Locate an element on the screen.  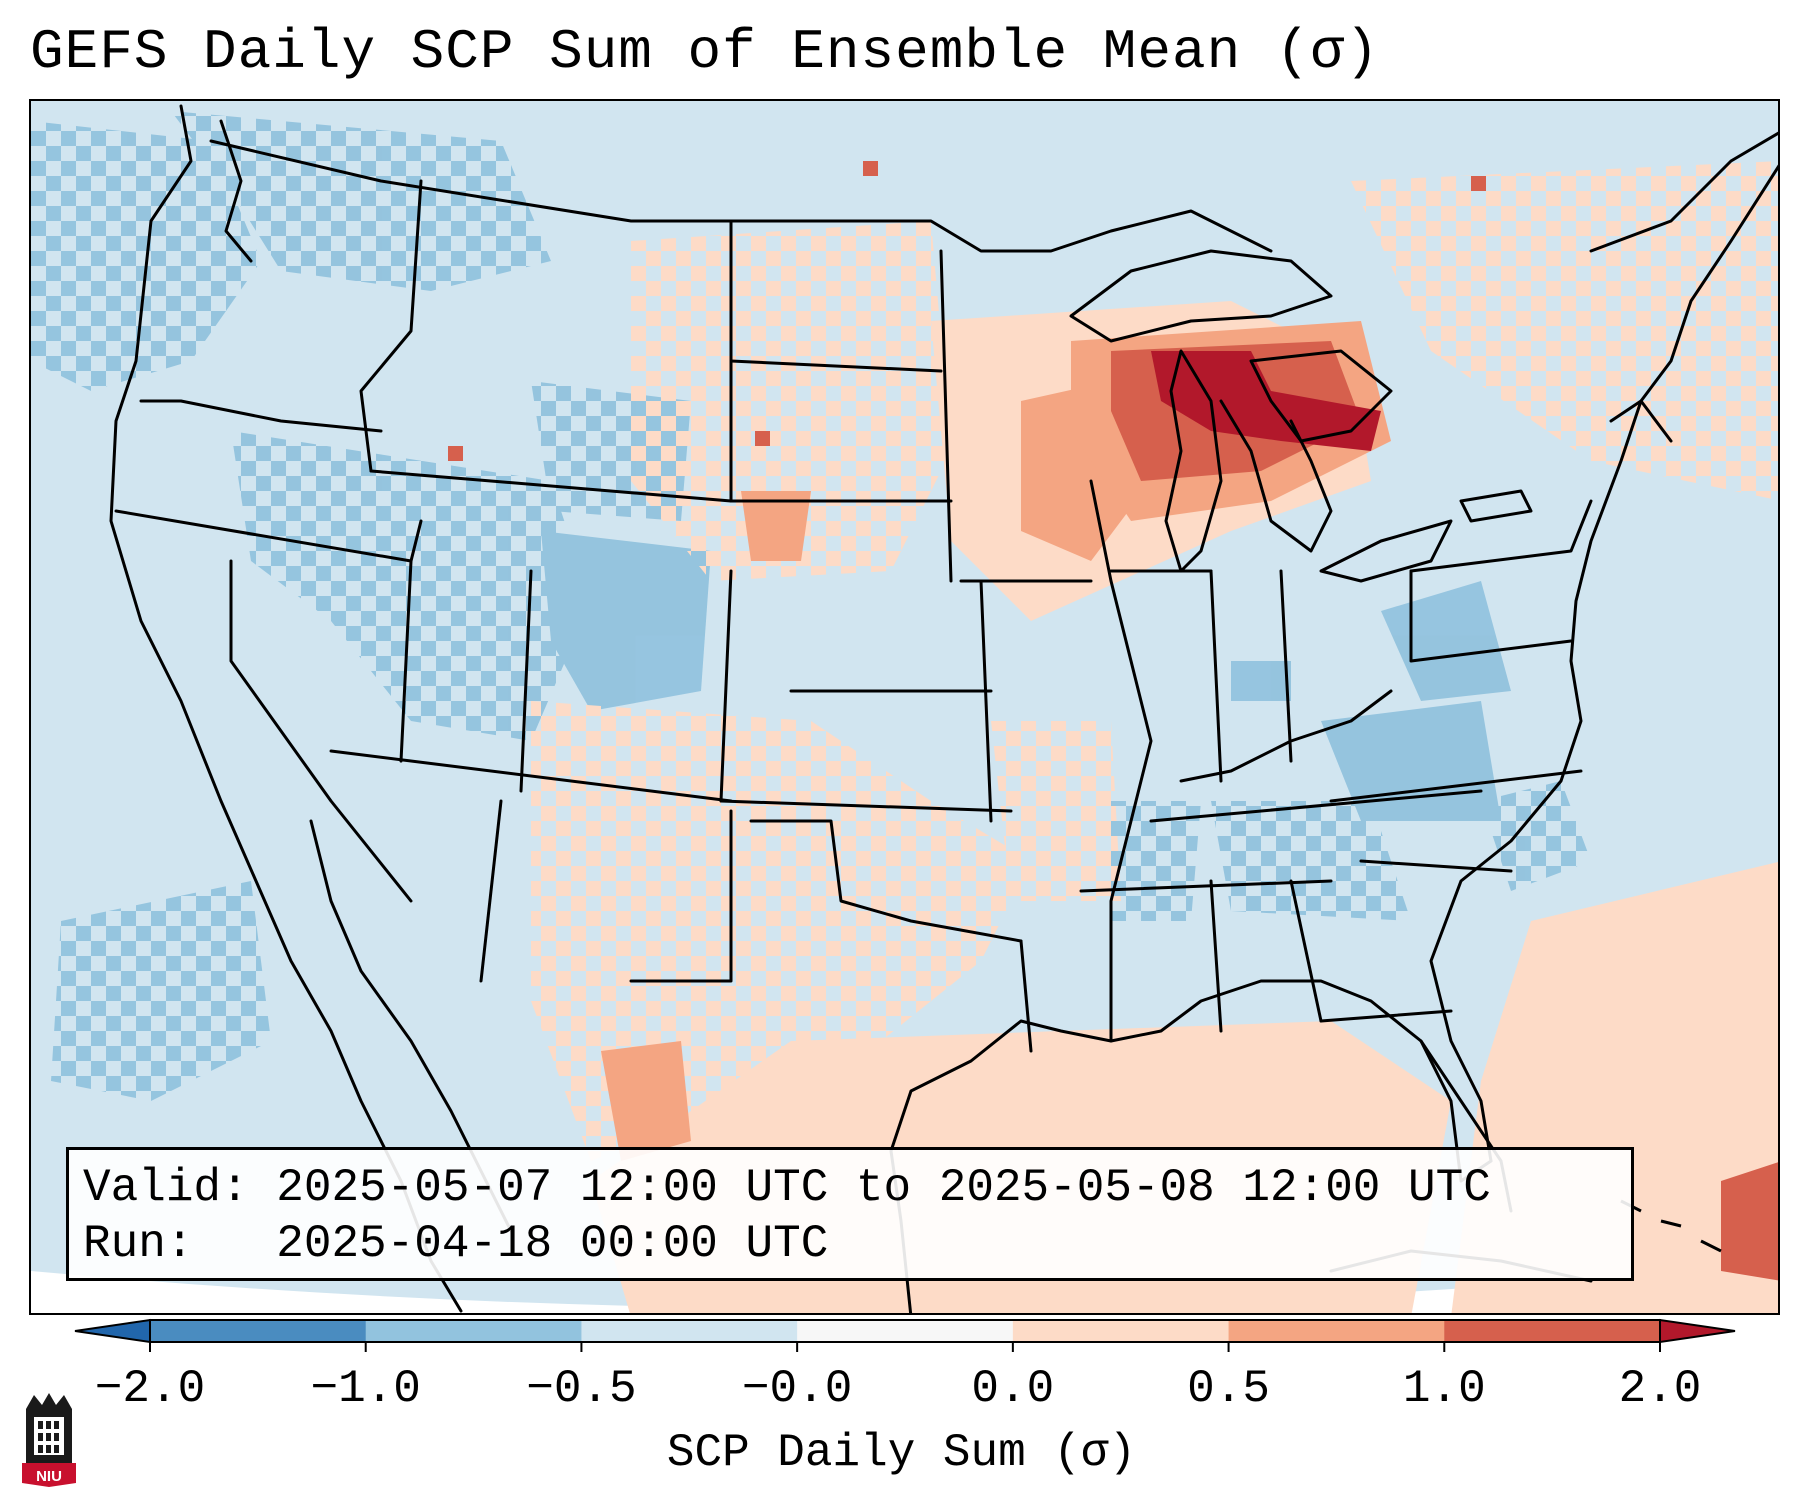
state-line-ok-tx is located at coordinates (886, 881).